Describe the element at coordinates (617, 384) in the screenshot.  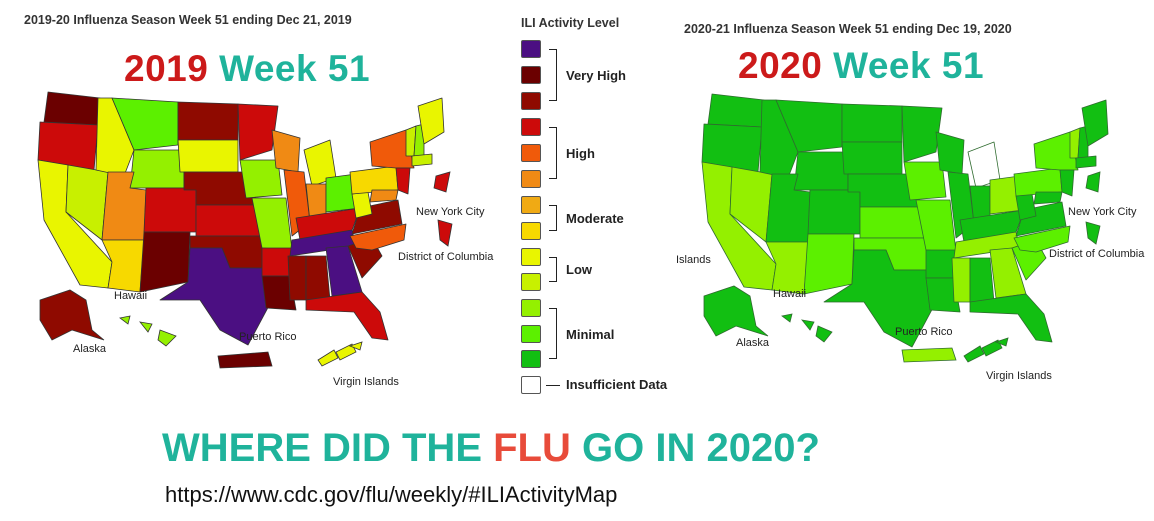
I see `legend-label-insufficient: Insufficient Data` at that location.